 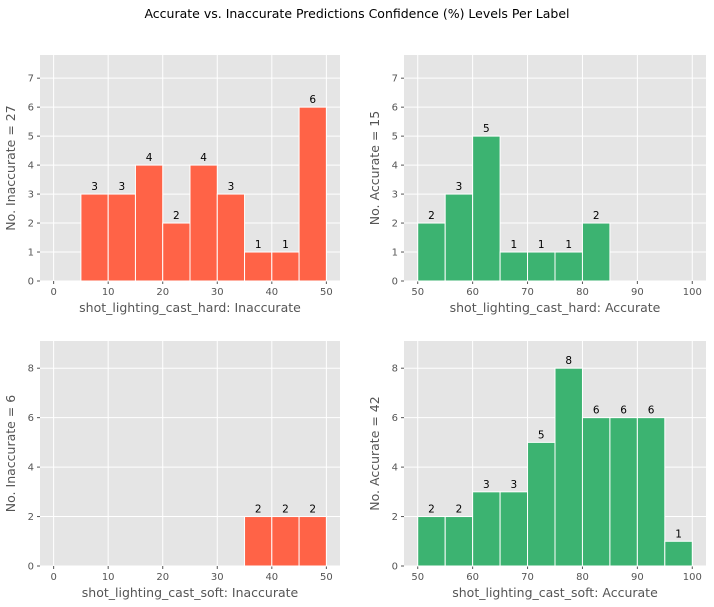 I want to click on x-tick-label: 70, so click(x=527, y=577).